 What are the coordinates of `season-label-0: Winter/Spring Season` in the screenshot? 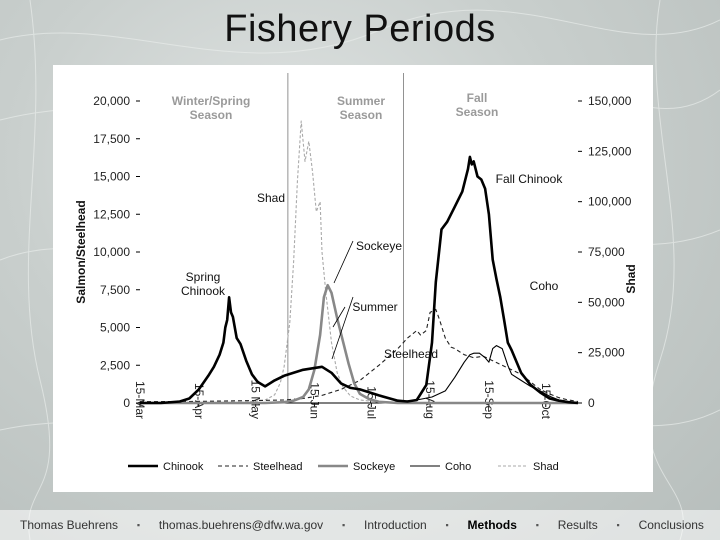 It's located at (211, 108).